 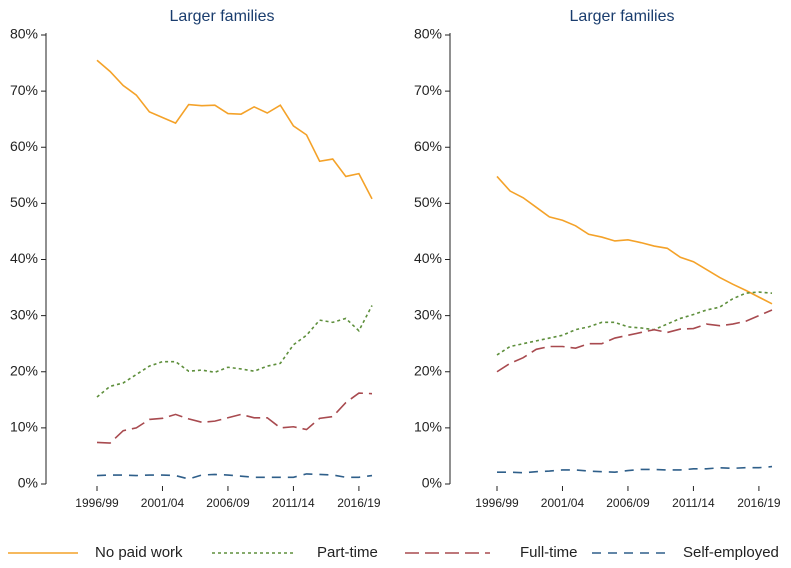 What do you see at coordinates (139, 552) in the screenshot?
I see `legend-label: No paid work` at bounding box center [139, 552].